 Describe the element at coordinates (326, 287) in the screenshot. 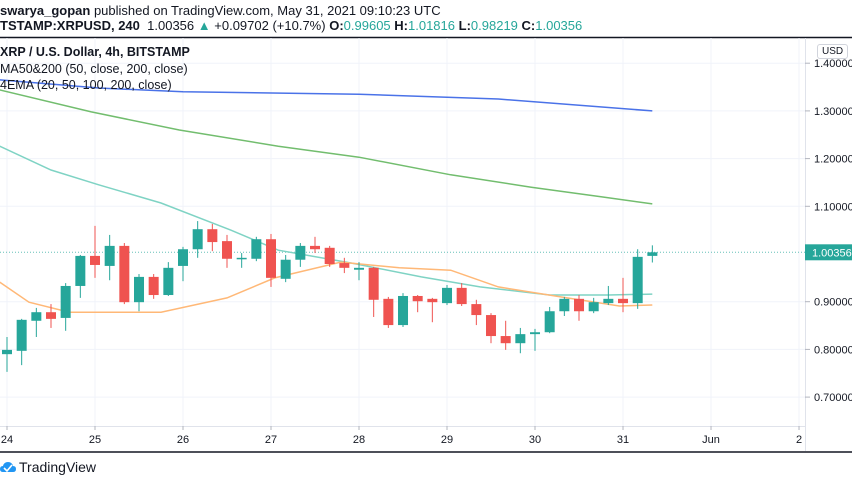

I see `indicator-line-ema_orange` at that location.